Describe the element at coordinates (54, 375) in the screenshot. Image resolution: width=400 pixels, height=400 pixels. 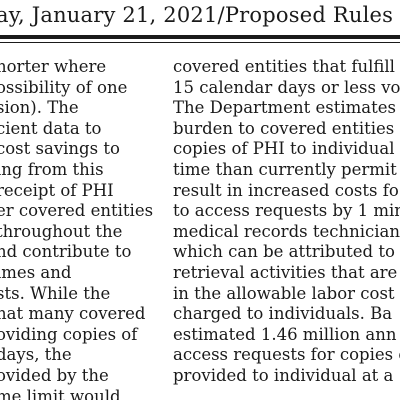
I see `text-line: ovided by the` at that location.